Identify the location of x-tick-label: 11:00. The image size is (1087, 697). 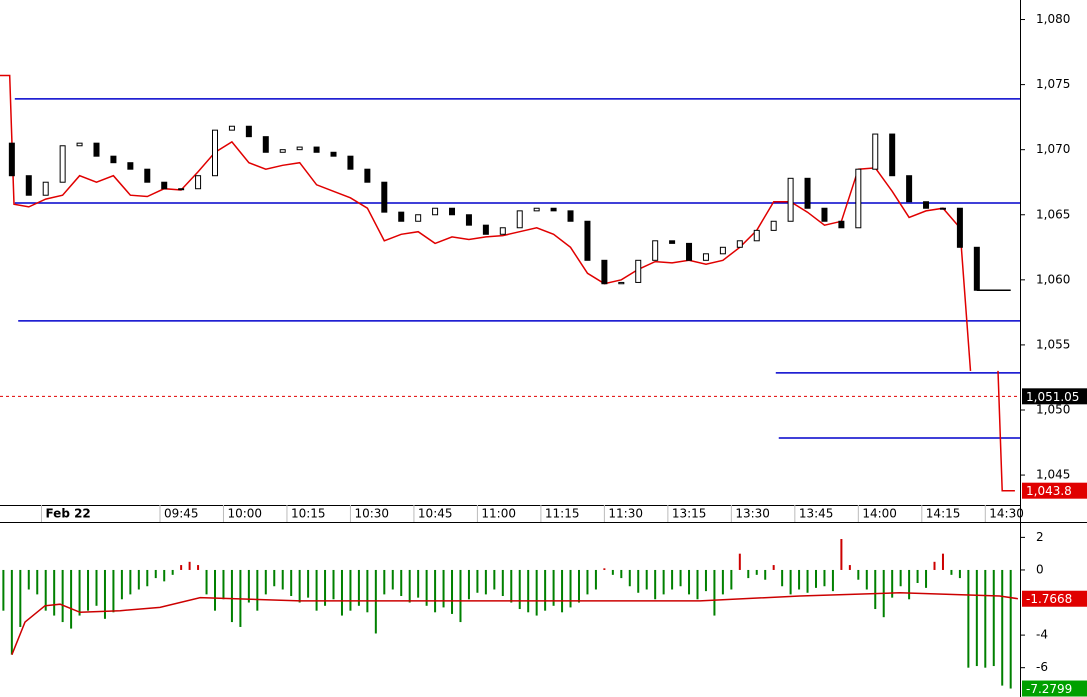
(498, 514).